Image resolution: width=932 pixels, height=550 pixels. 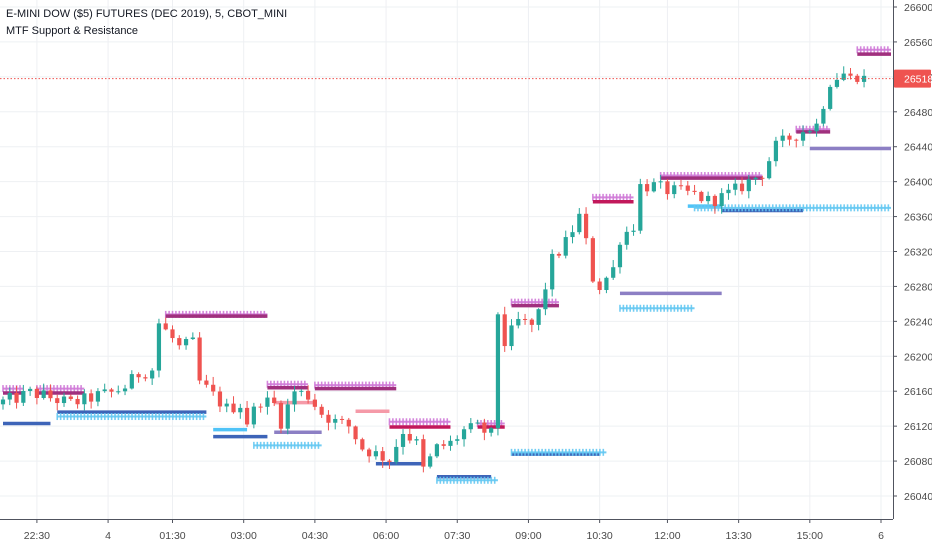 I want to click on y-tick-label: 26240, so click(x=918, y=322).